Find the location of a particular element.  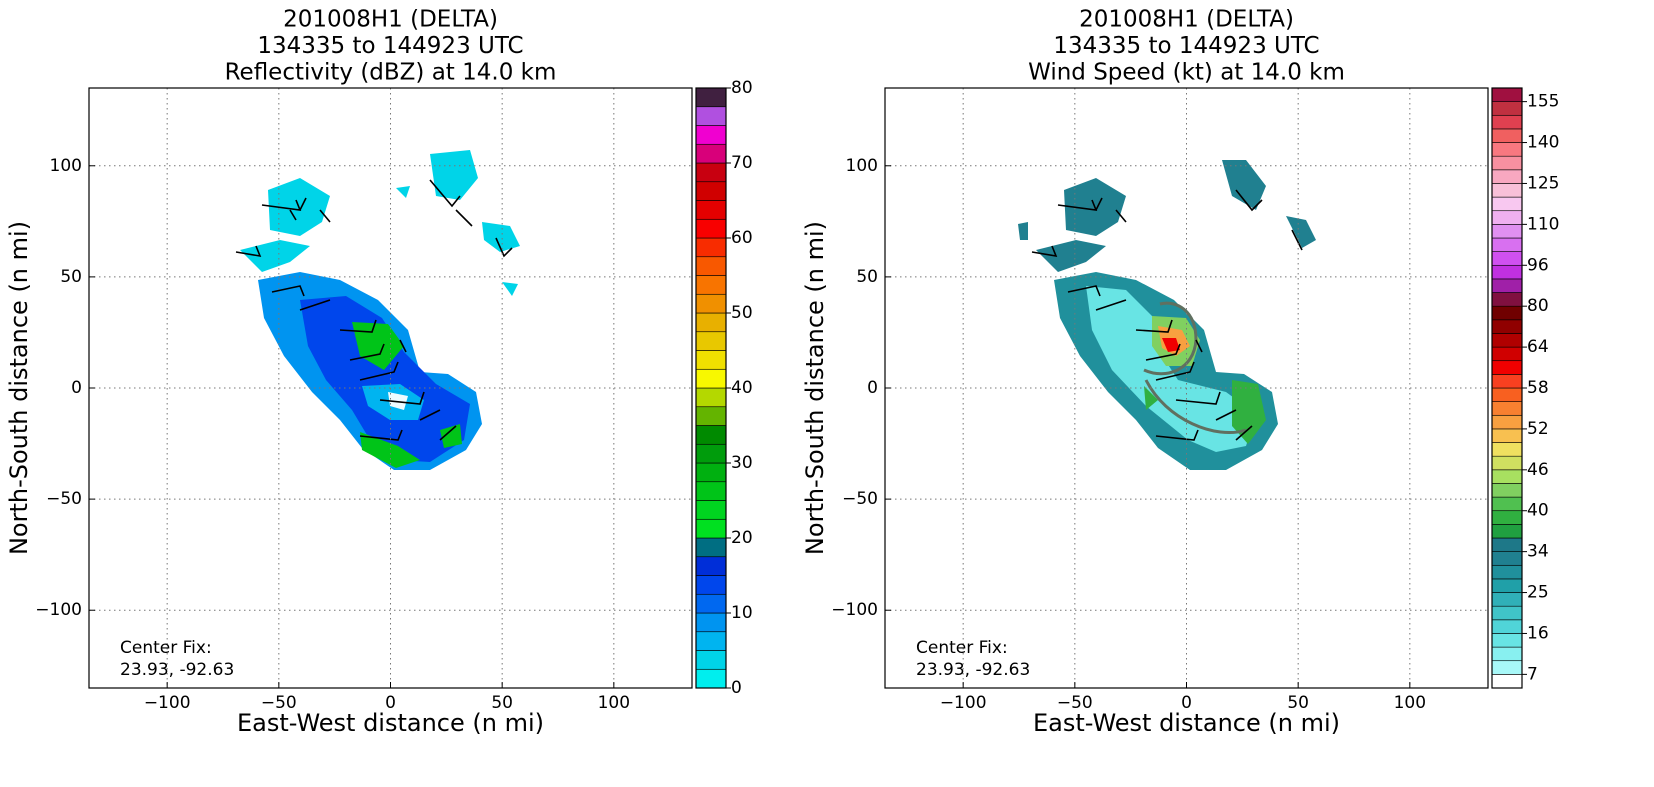

y-axis-label: North-South distance (n mi) is located at coordinates (19, 388).